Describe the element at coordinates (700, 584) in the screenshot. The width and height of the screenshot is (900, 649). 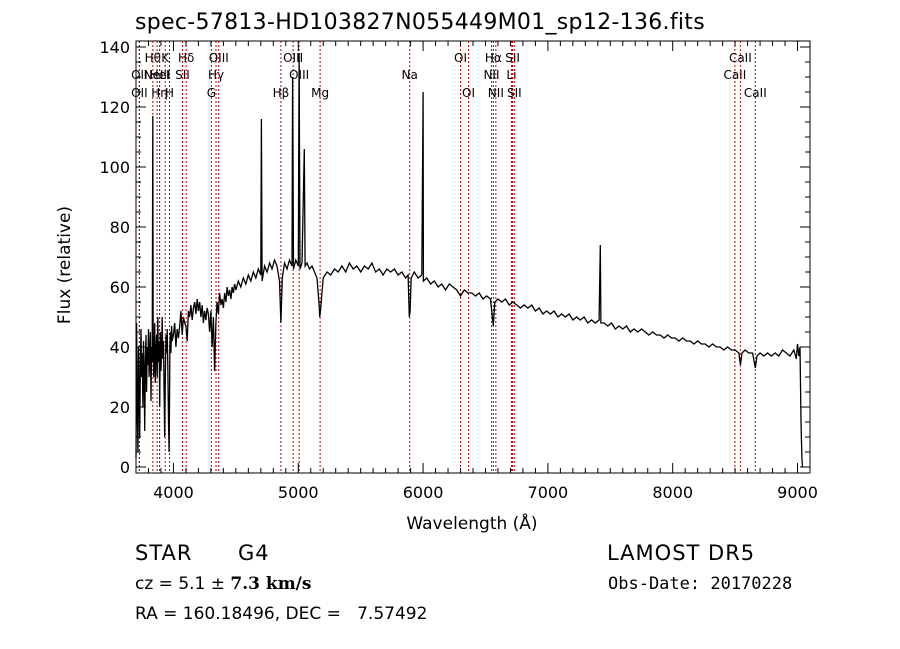
I see `observation-date: Obs-Date: 20170228` at that location.